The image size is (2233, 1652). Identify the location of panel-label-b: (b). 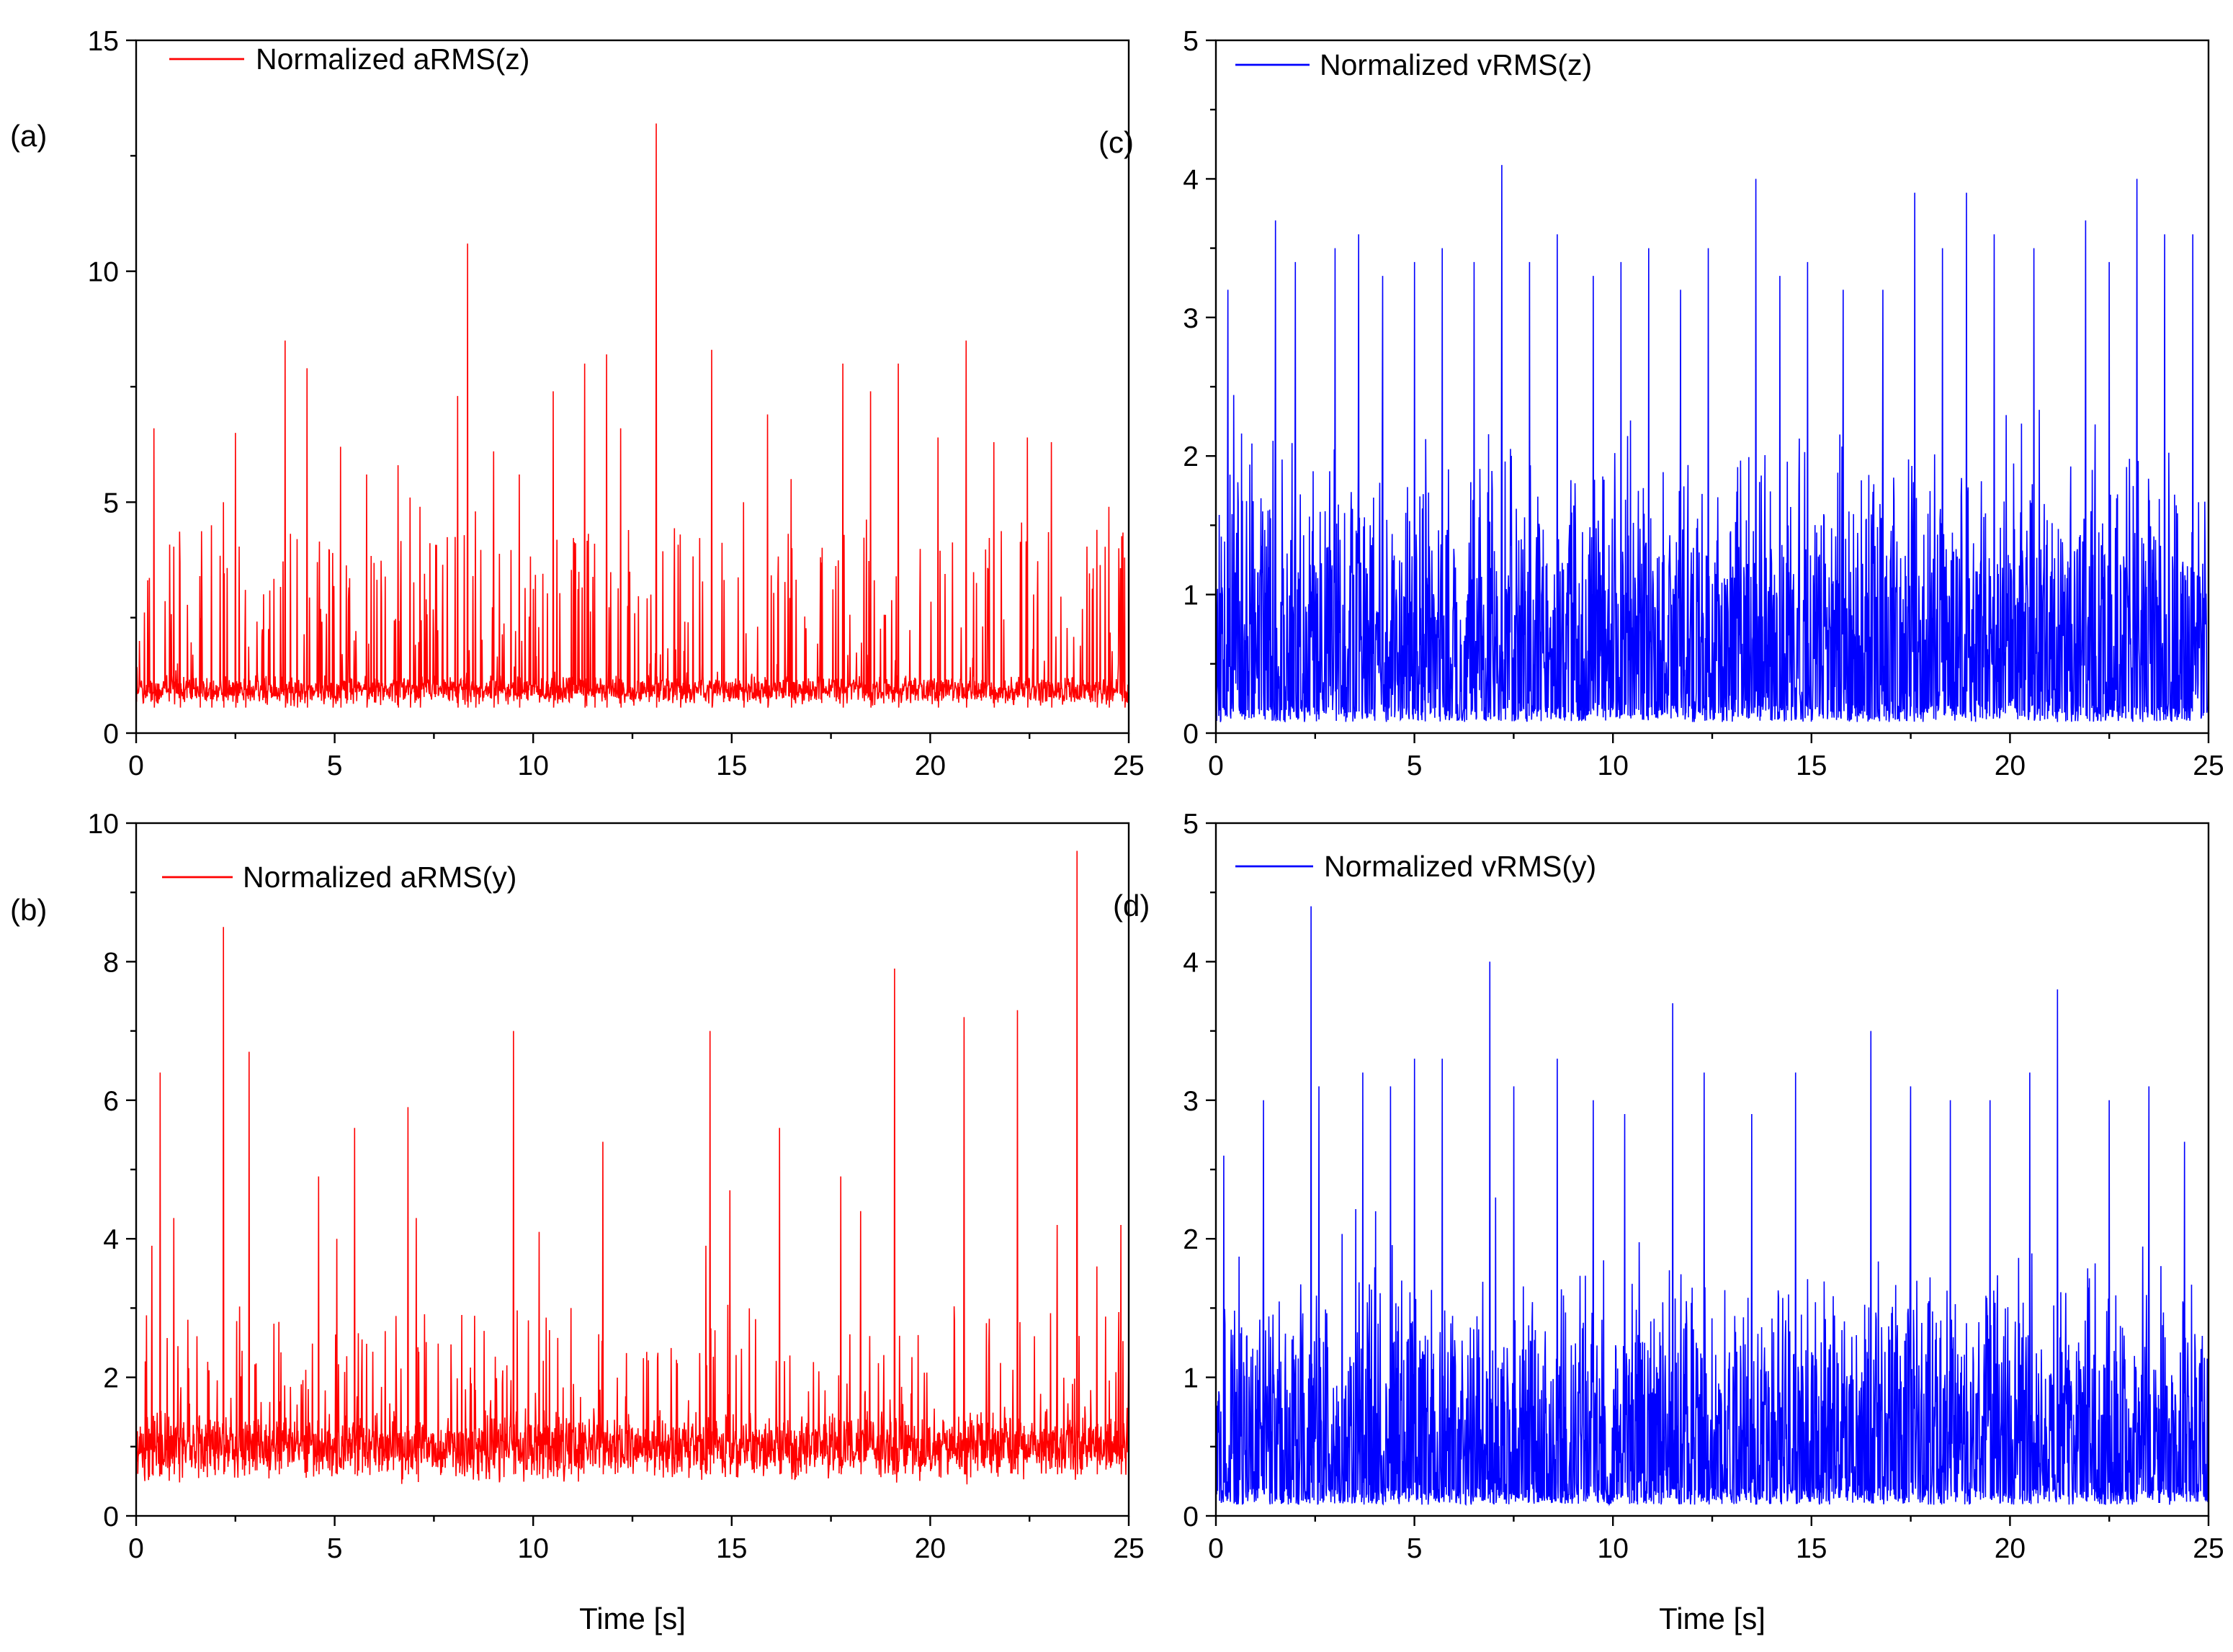
(28, 910).